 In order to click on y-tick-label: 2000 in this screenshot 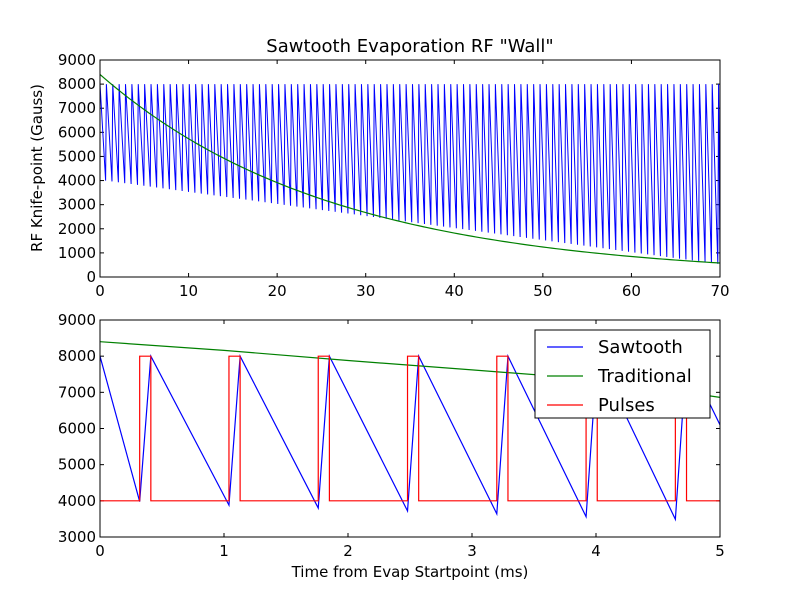, I will do `click(77, 229)`.